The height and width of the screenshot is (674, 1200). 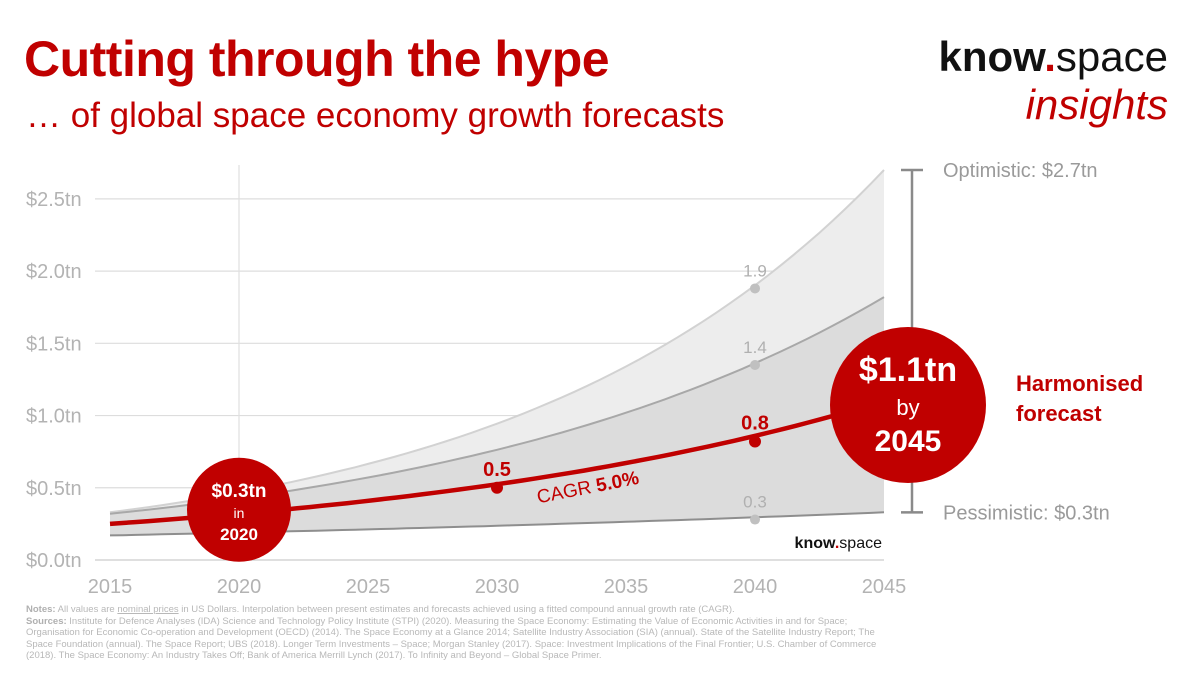 I want to click on data-label-harmonised: 0.8, so click(x=755, y=424).